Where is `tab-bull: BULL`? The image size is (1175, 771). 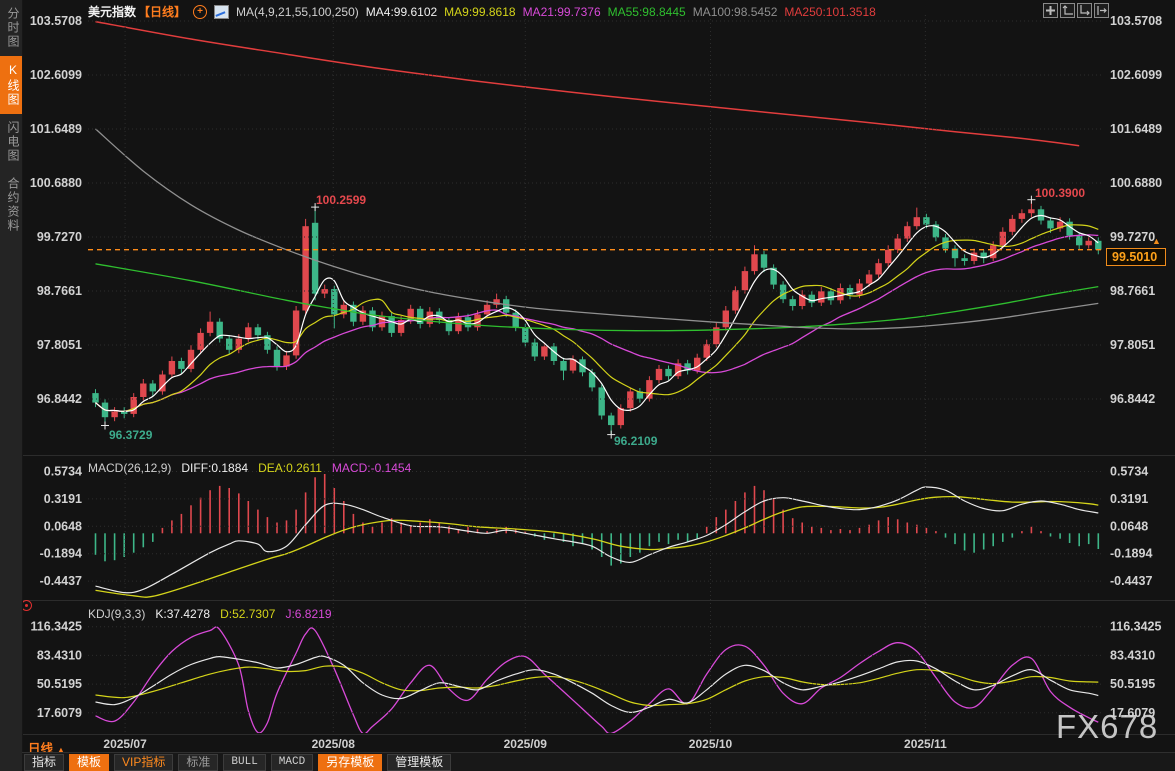
tab-bull: BULL is located at coordinates (244, 762).